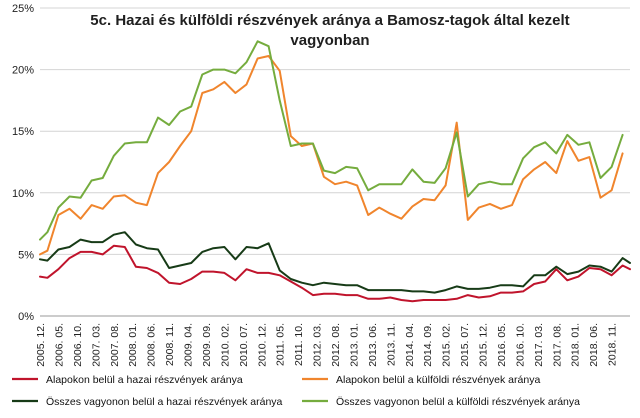 The width and height of the screenshot is (640, 418). What do you see at coordinates (299, 344) in the screenshot?
I see `x-tick-label: 2011. 10.` at bounding box center [299, 344].